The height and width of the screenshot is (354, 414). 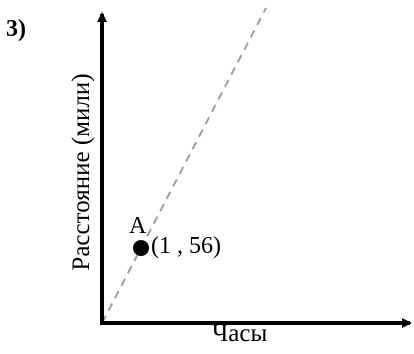 What do you see at coordinates (240, 333) in the screenshot?
I see `x-axis-label: Часы` at bounding box center [240, 333].